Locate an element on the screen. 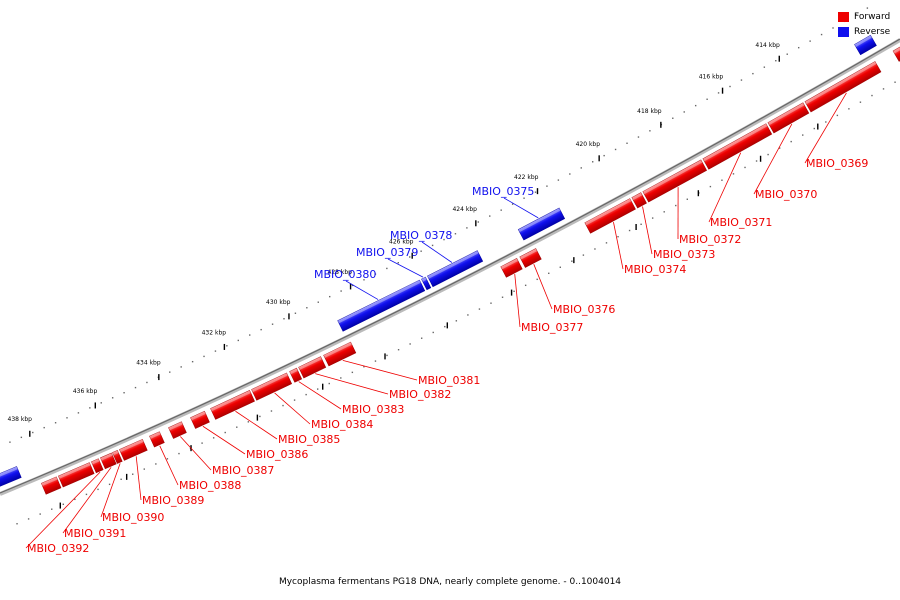 This screenshot has width=900, height=600. gene-label-mbio_0391: MBIO_0391 is located at coordinates (95, 533).